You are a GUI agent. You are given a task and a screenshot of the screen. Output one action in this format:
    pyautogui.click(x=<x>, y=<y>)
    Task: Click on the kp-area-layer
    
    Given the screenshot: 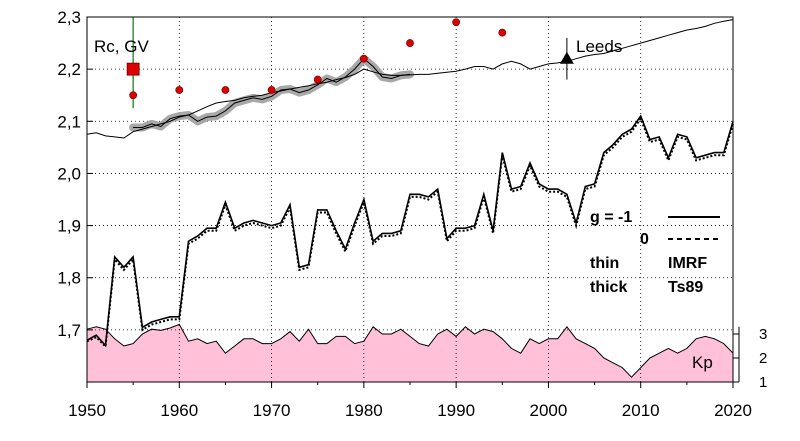 What is the action you would take?
    pyautogui.click(x=410, y=352)
    